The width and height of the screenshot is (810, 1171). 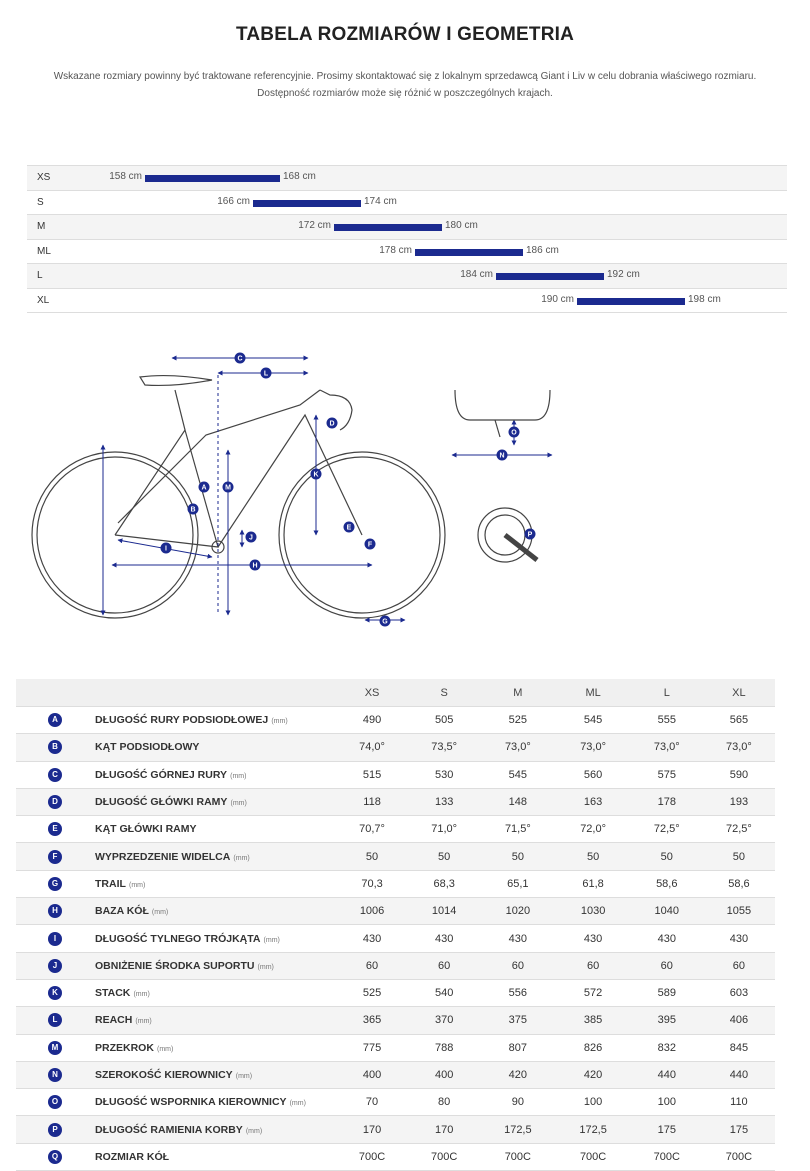 I want to click on value-cell: 80, so click(x=444, y=1102).